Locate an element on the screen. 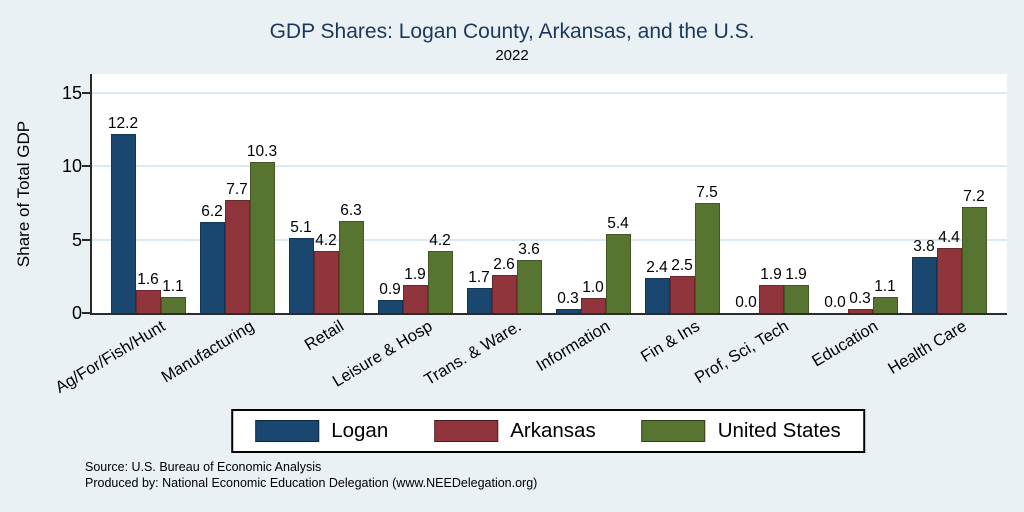  bar-value-label: 1.7 is located at coordinates (479, 278).